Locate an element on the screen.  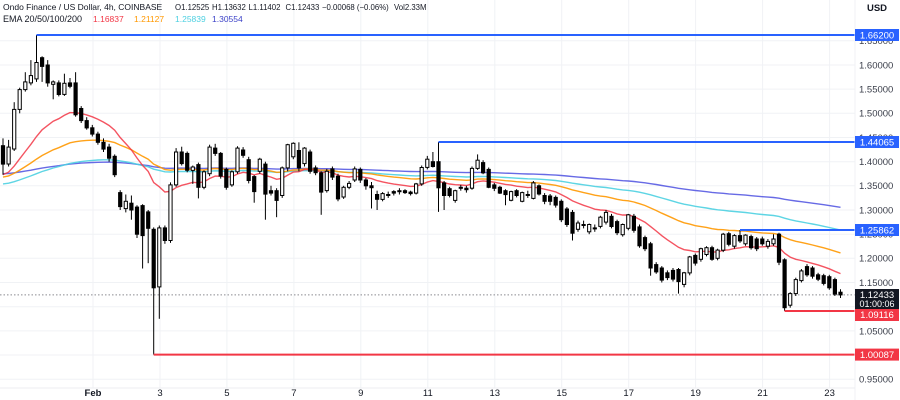
svg-text: 0.95000 is located at coordinates (876, 380).